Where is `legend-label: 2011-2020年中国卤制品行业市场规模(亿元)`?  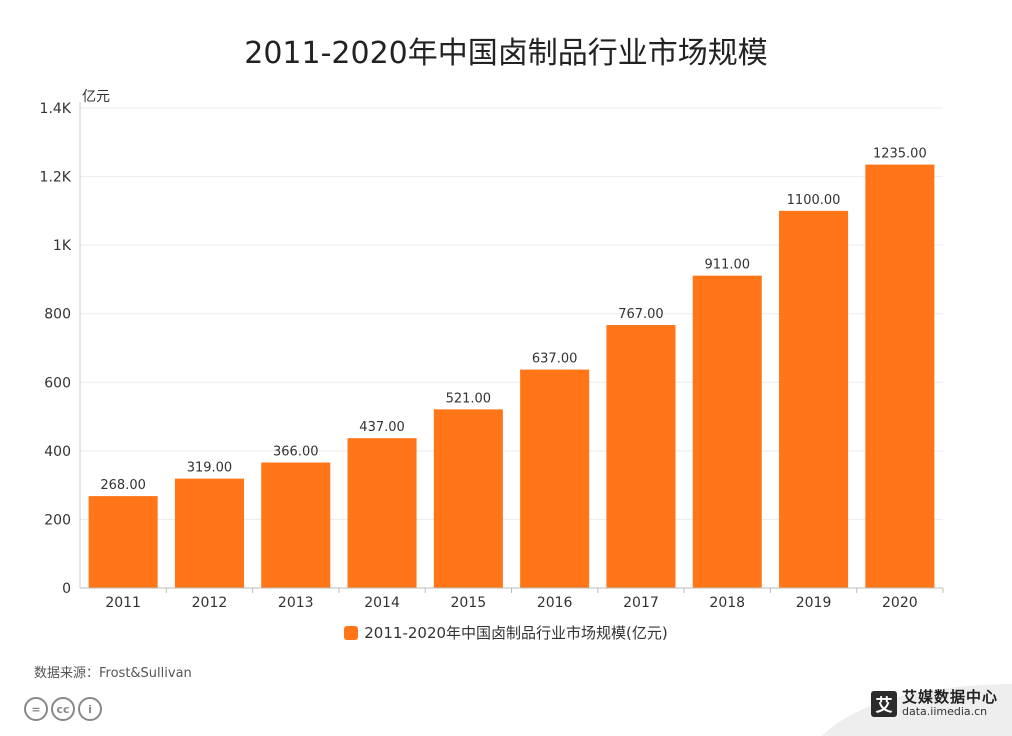 legend-label: 2011-2020年中国卤制品行业市场规模(亿元) is located at coordinates (516, 633).